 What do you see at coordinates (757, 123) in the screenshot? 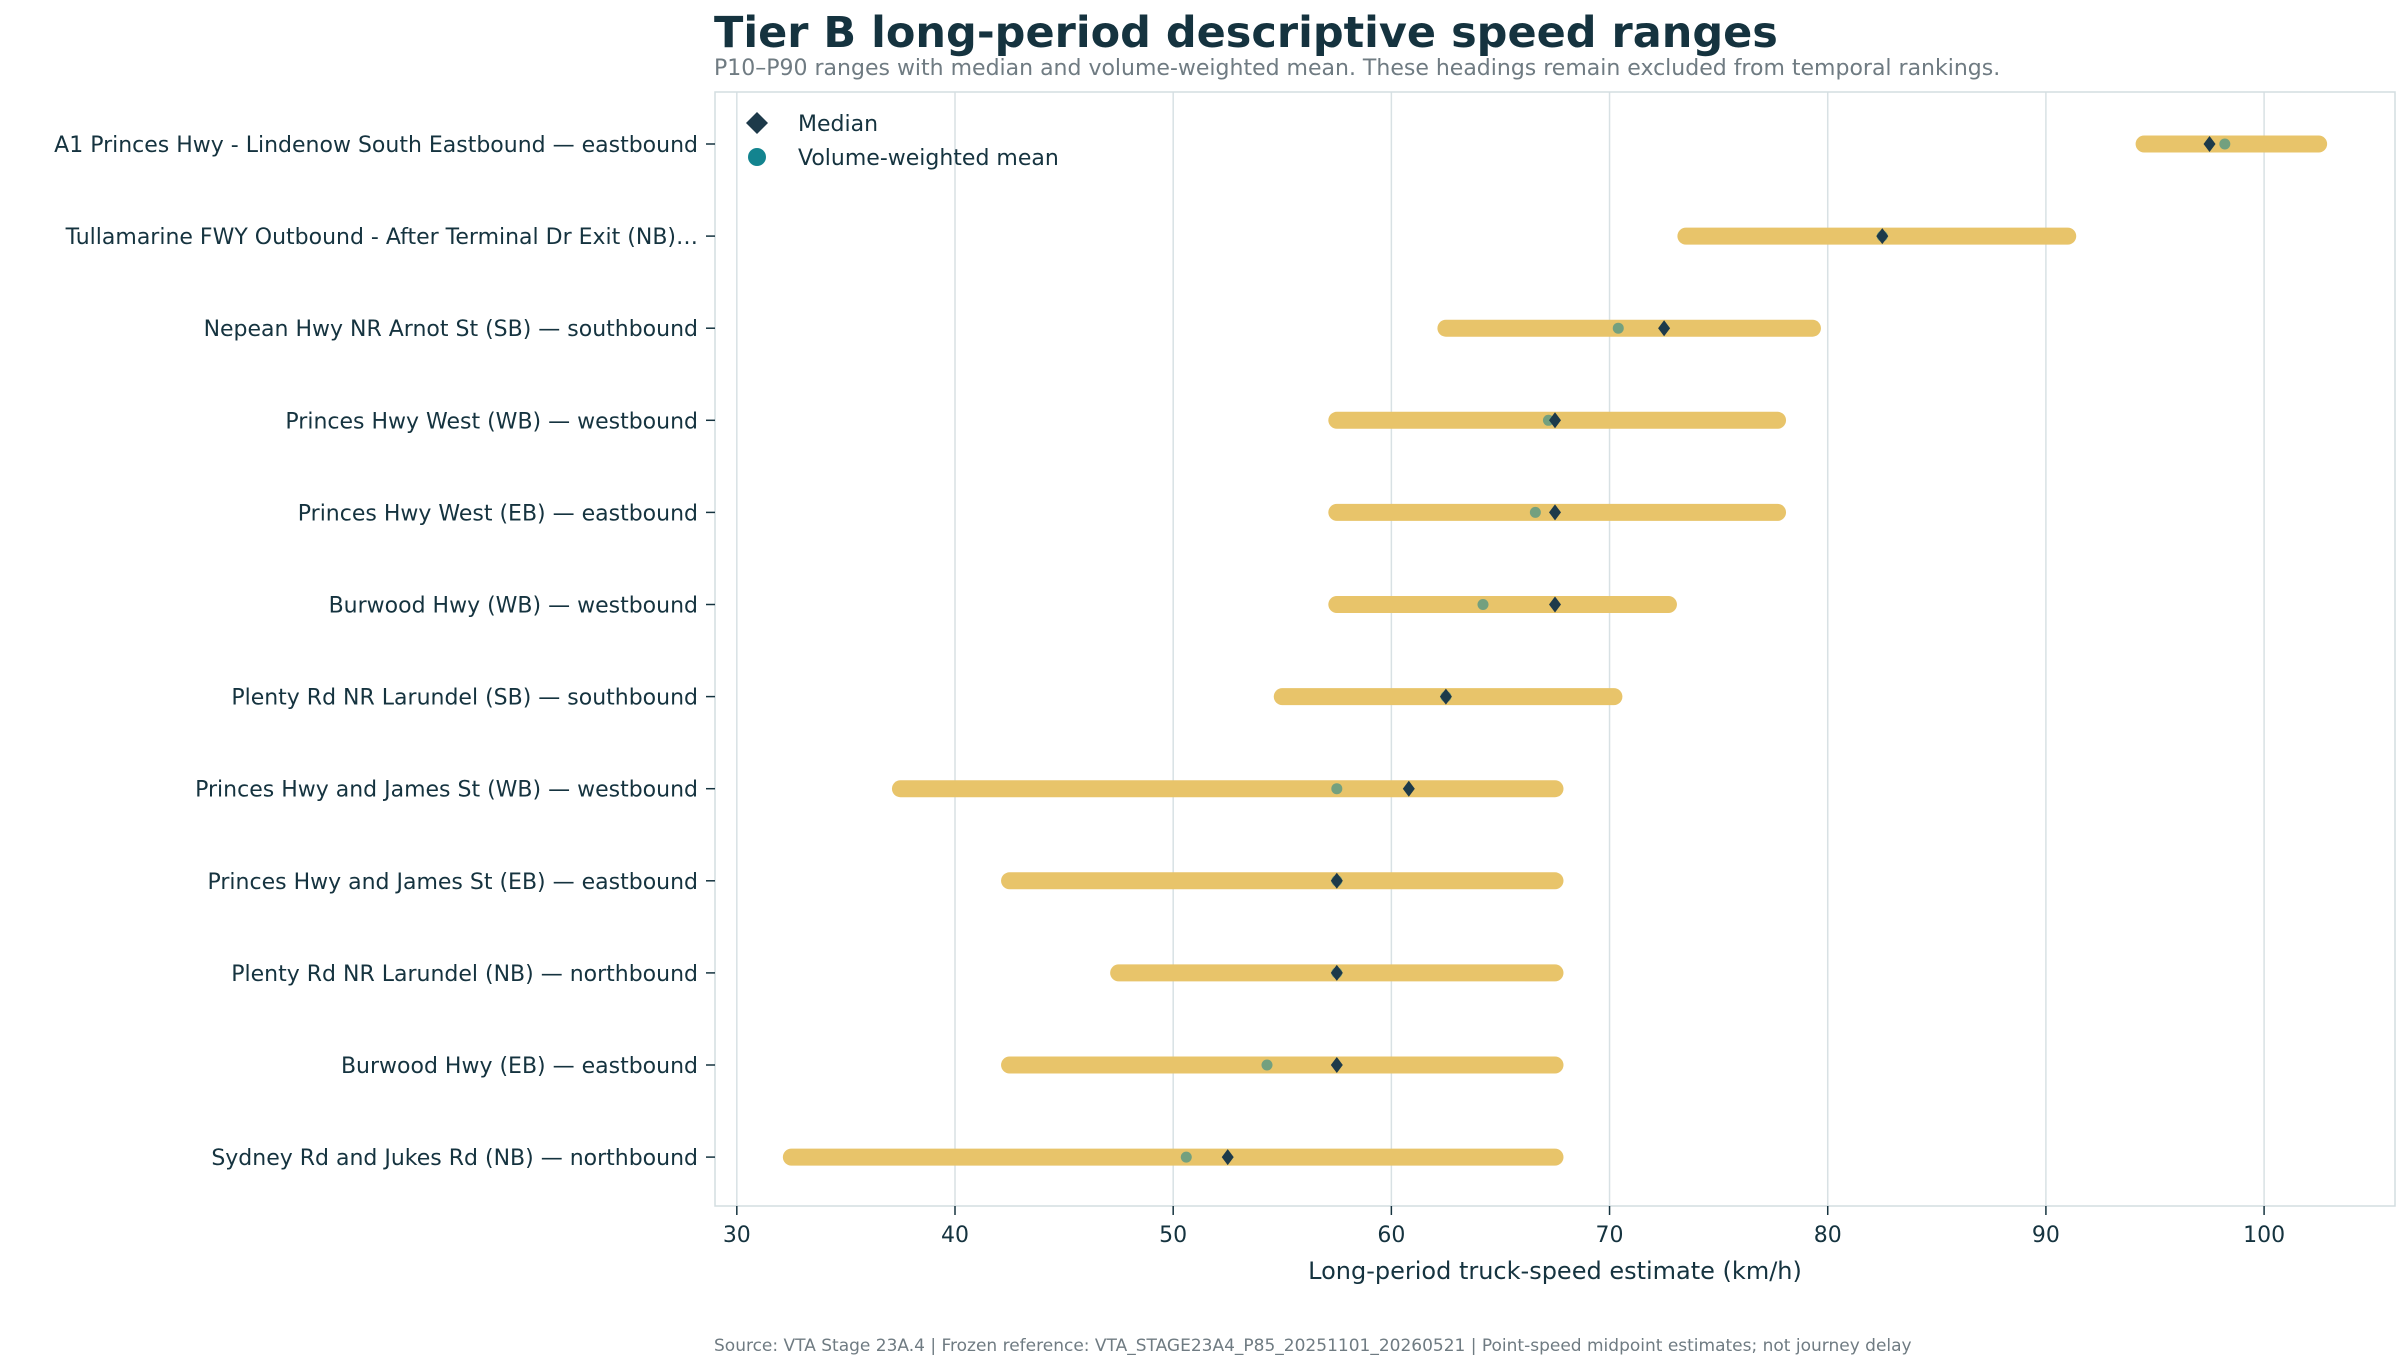
I see `legend-median-marker` at bounding box center [757, 123].